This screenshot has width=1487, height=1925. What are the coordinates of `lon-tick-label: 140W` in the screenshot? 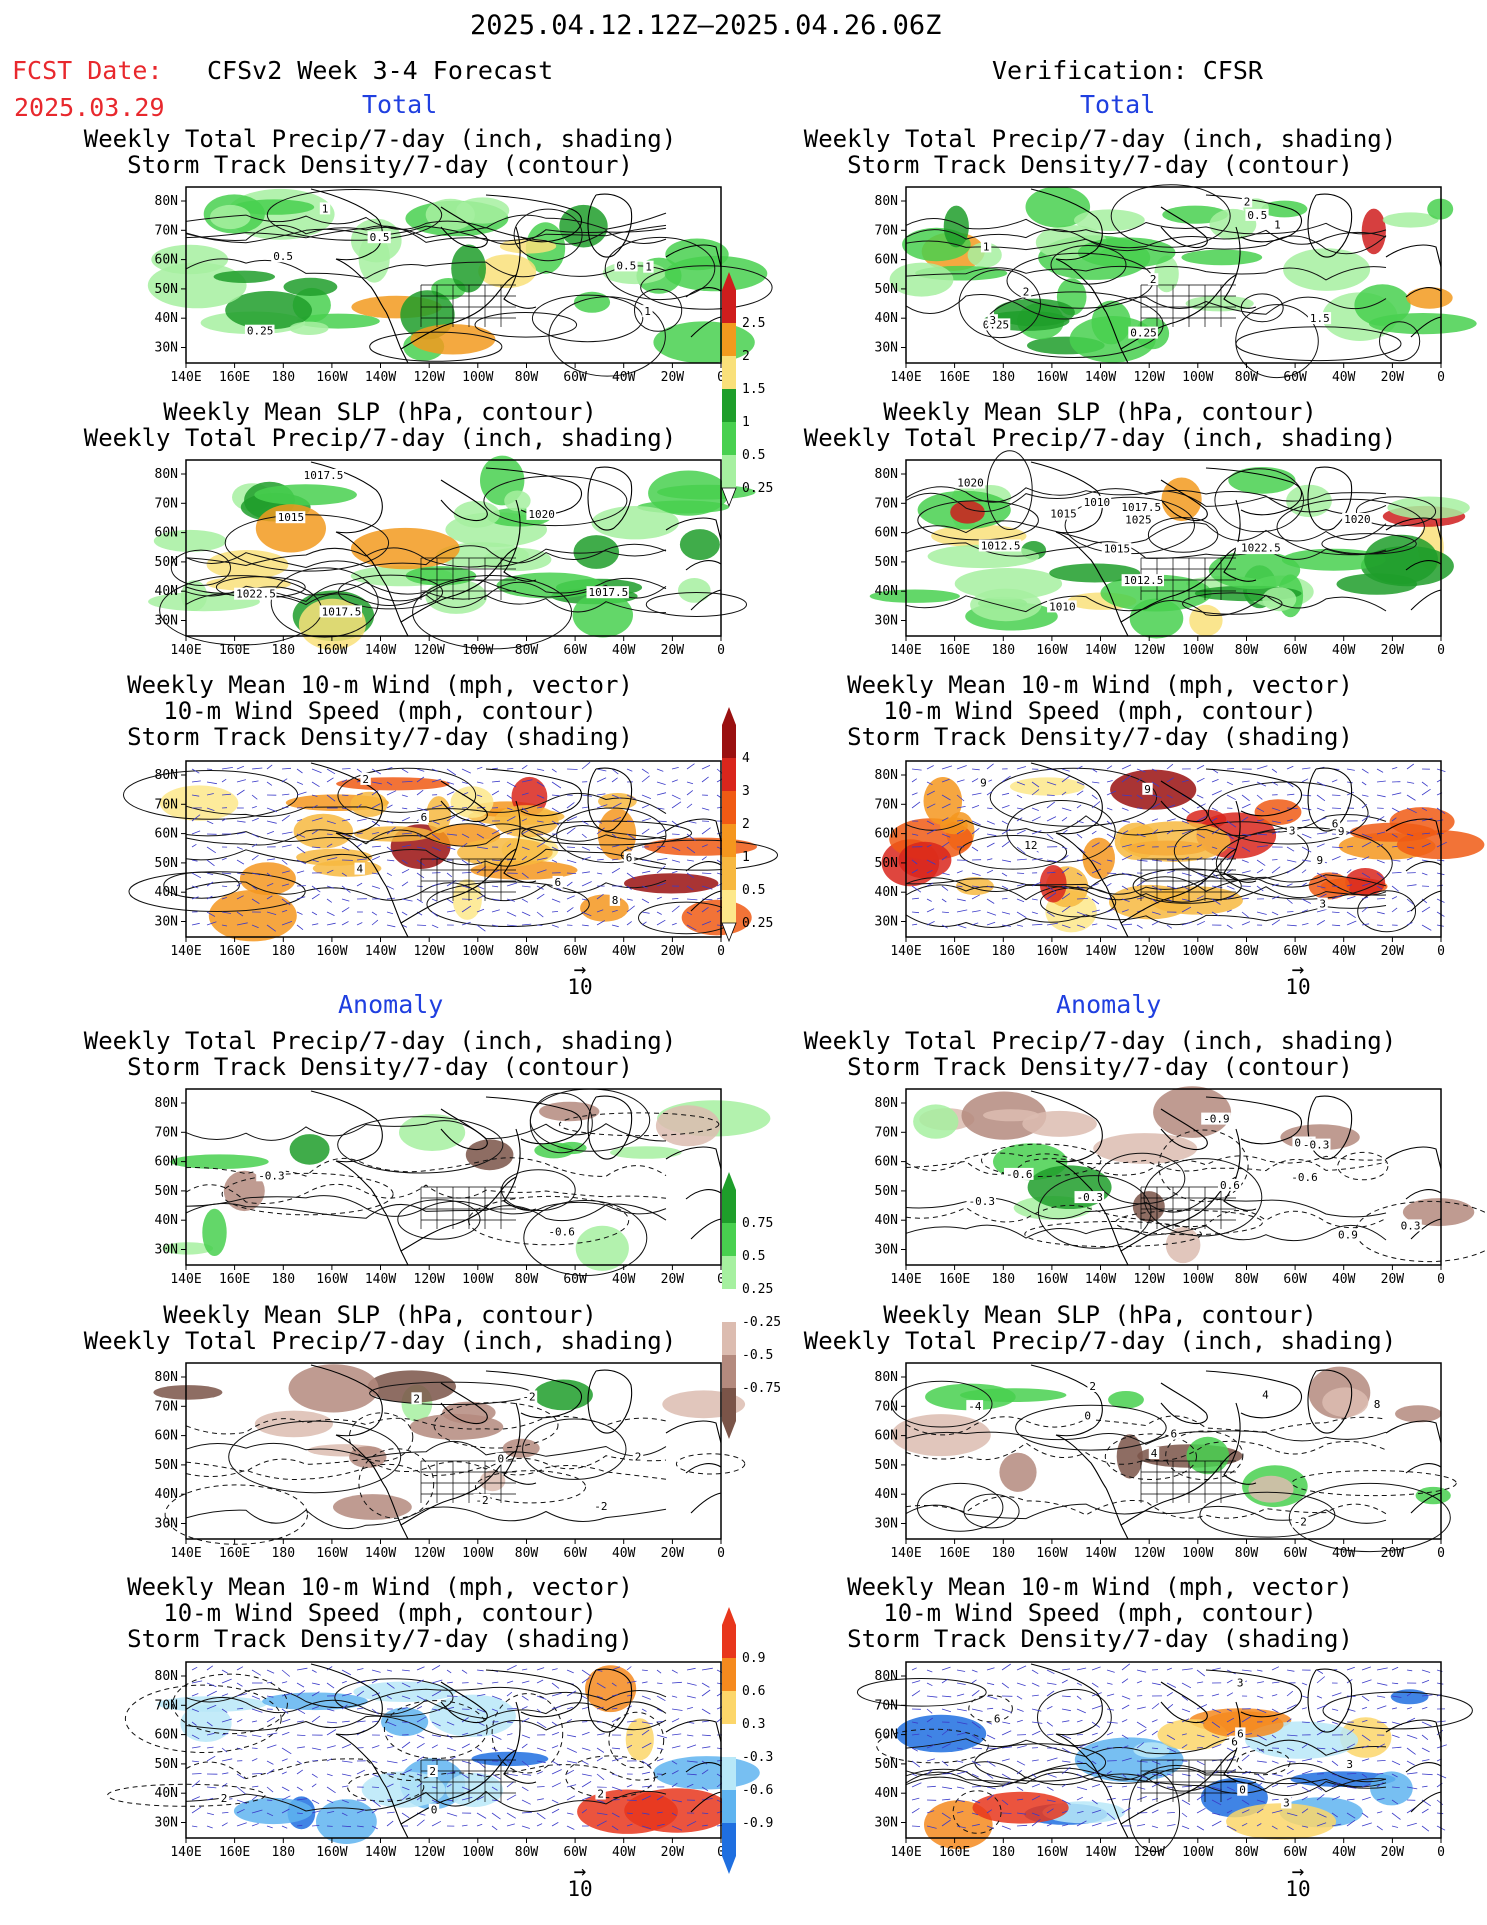 It's located at (1100, 1852).